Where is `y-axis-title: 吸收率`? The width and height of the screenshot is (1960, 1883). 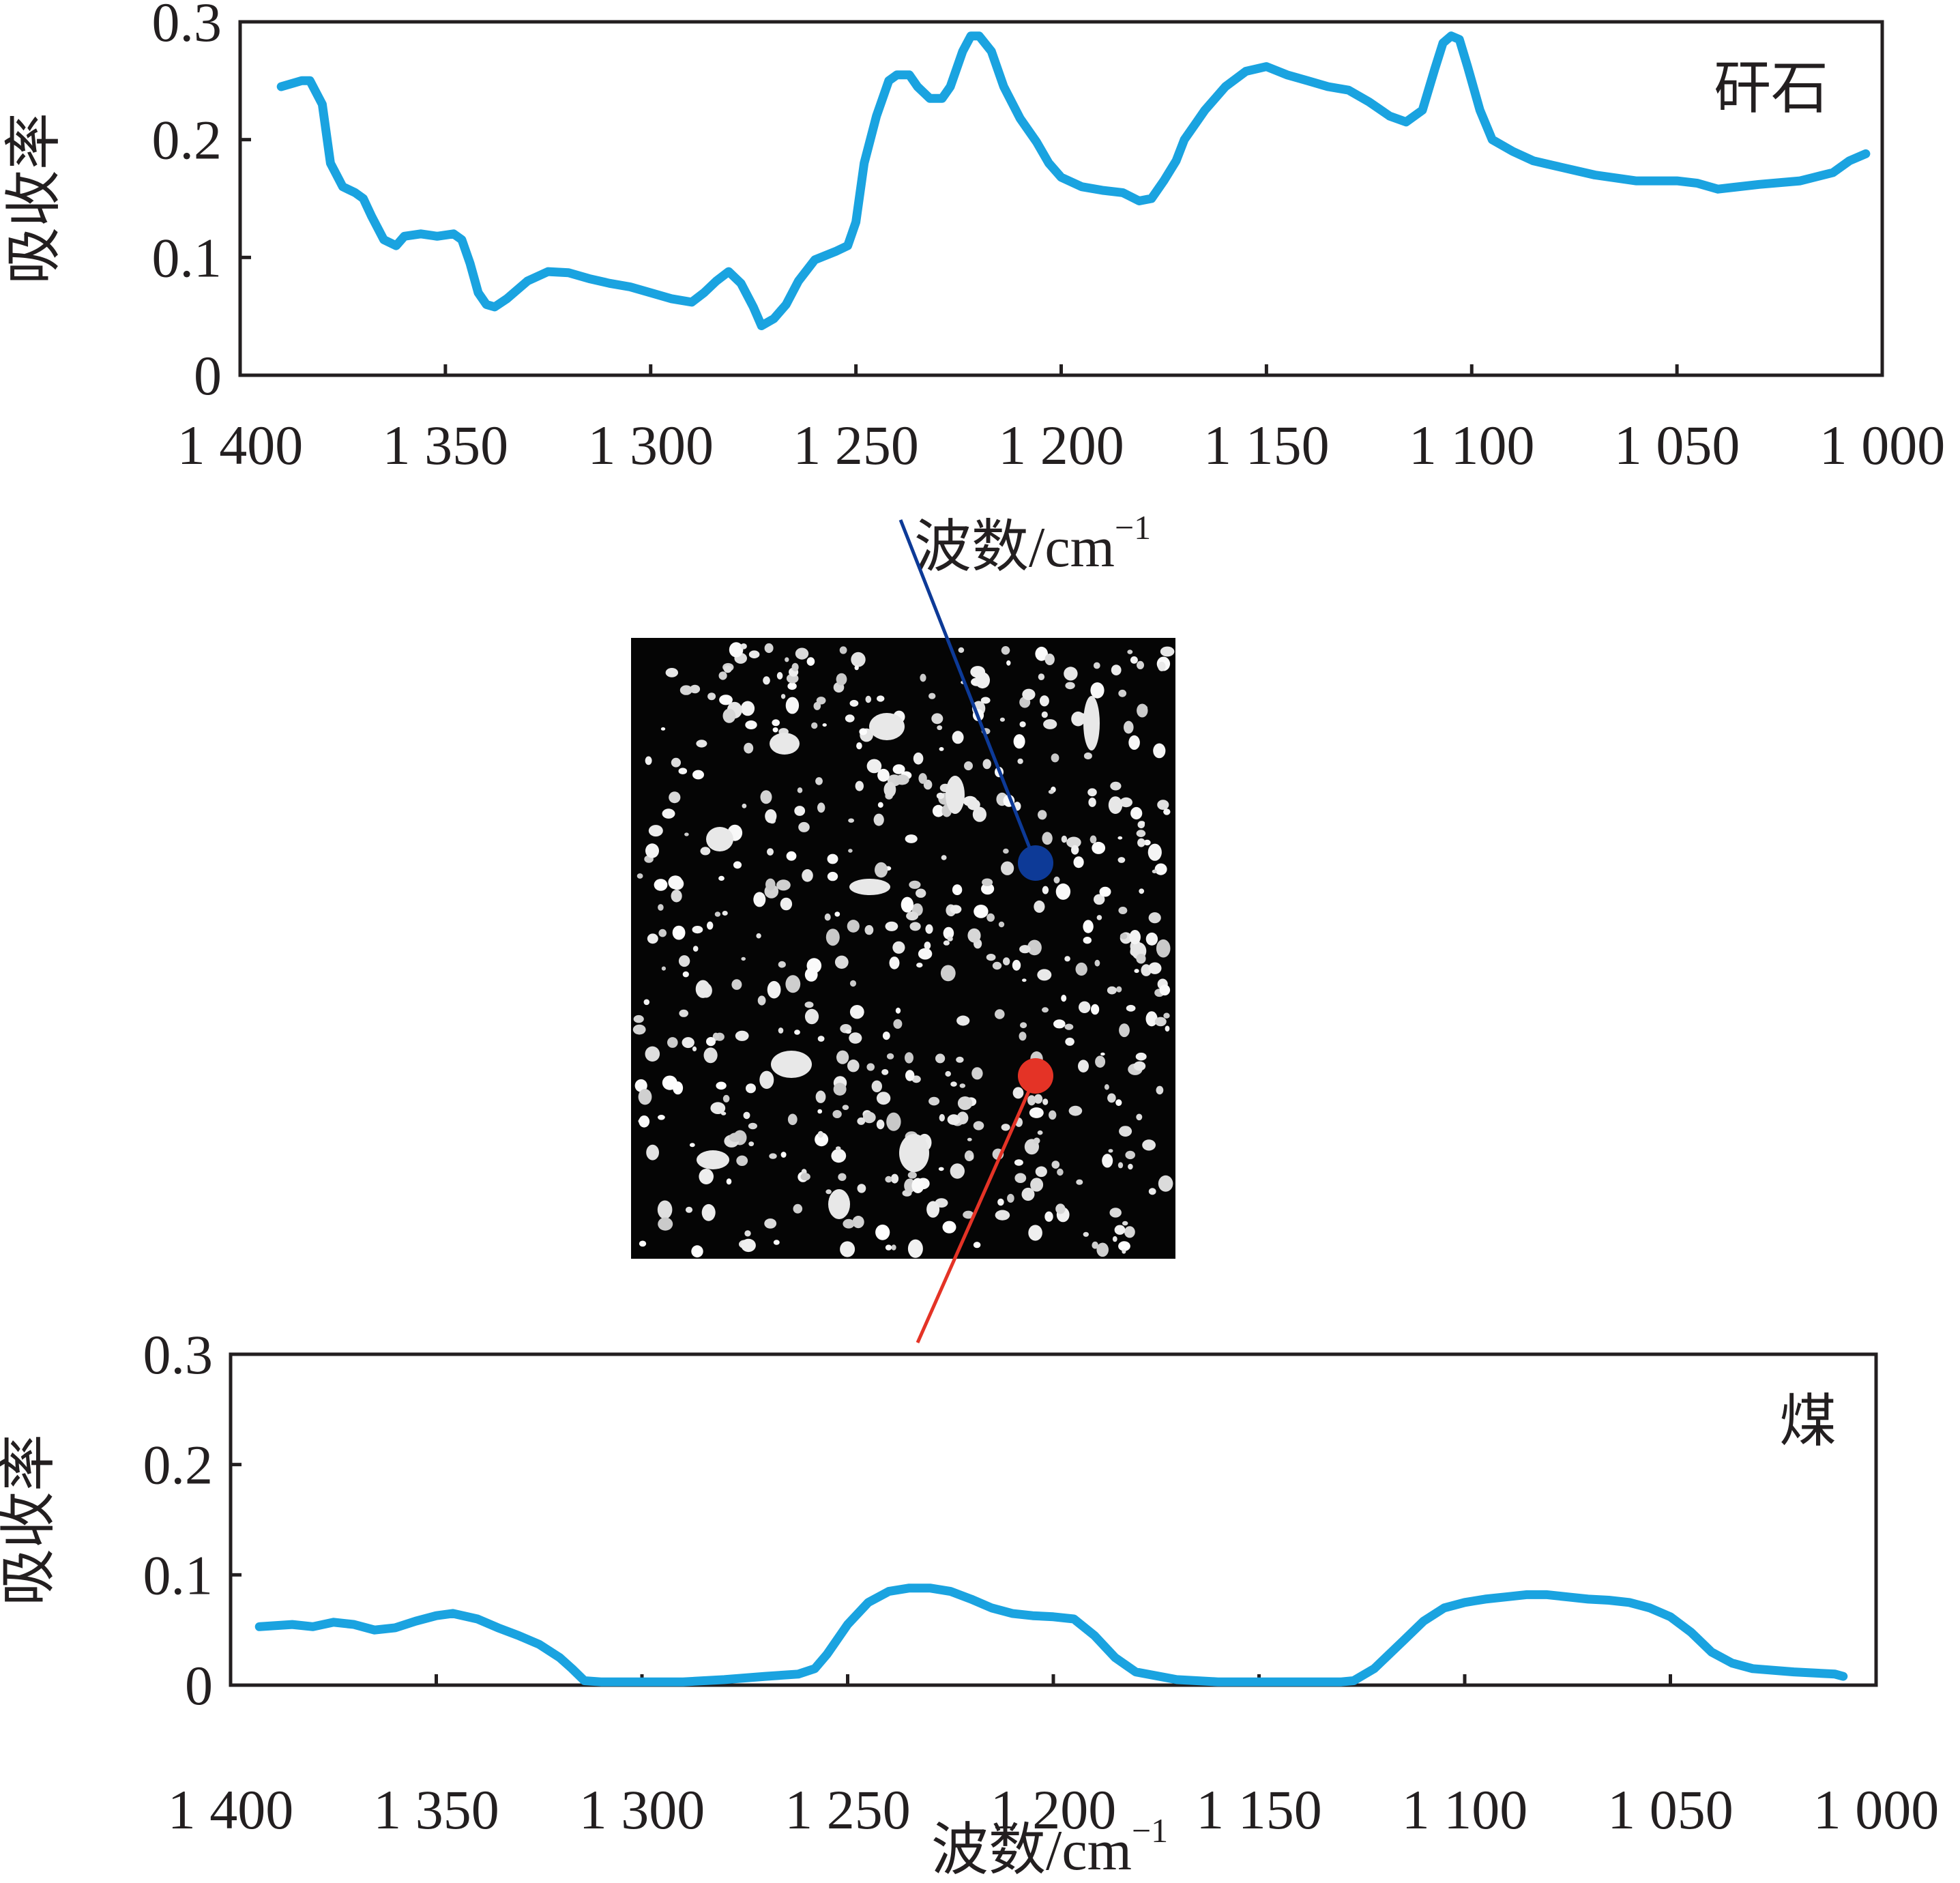
y-axis-title: 吸收率 is located at coordinates (34, 198).